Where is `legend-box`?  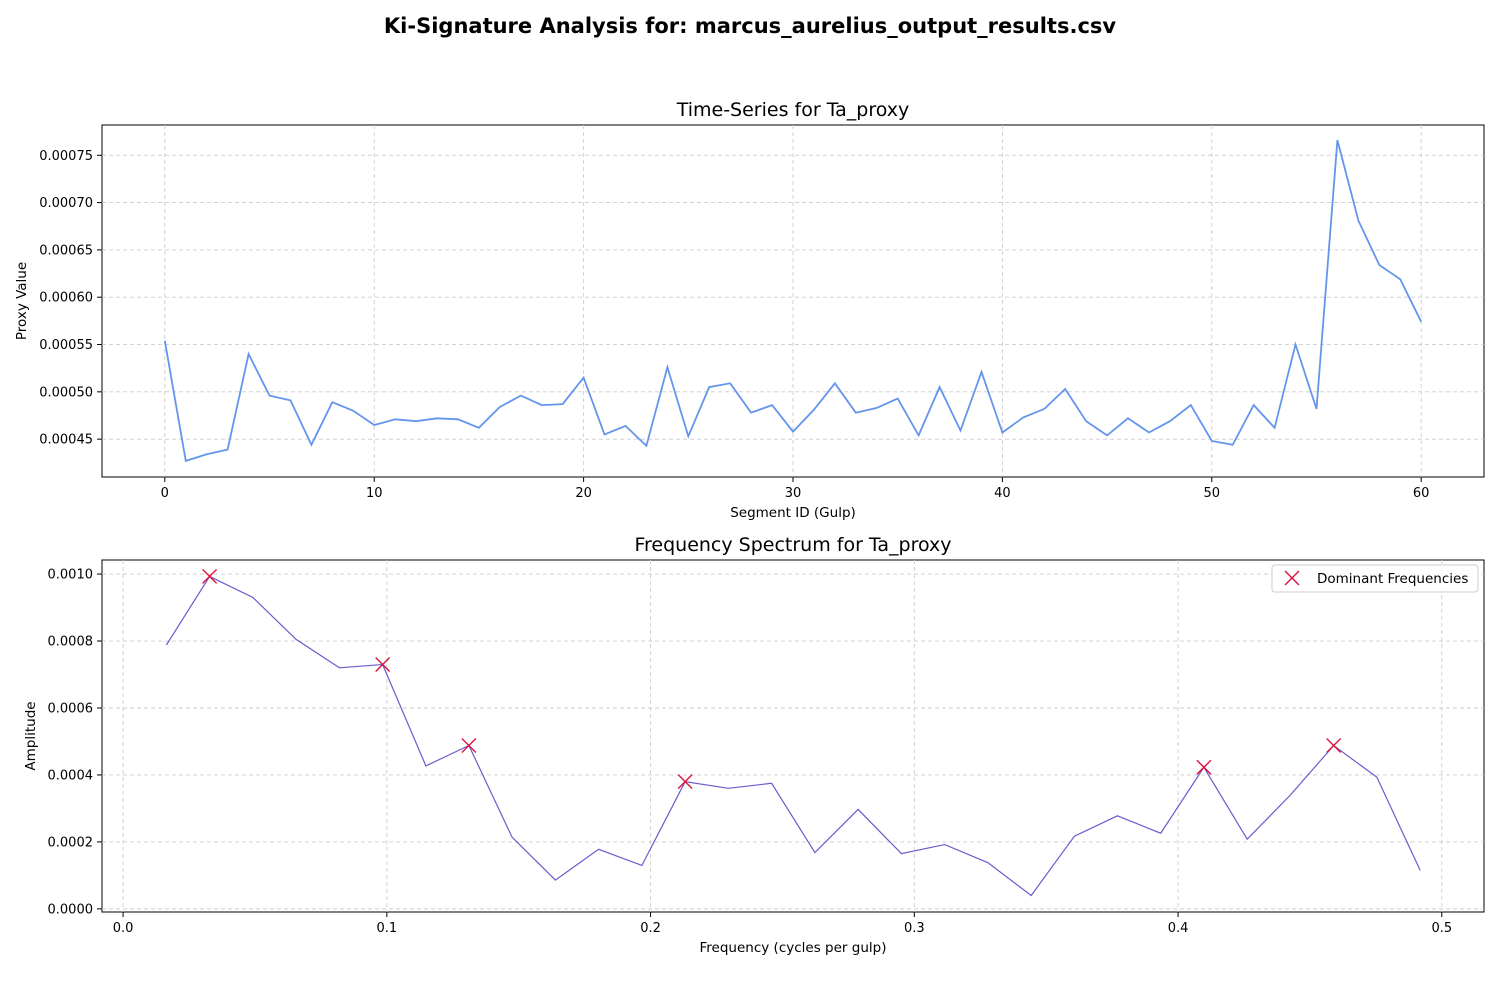
legend-box is located at coordinates (1375, 578).